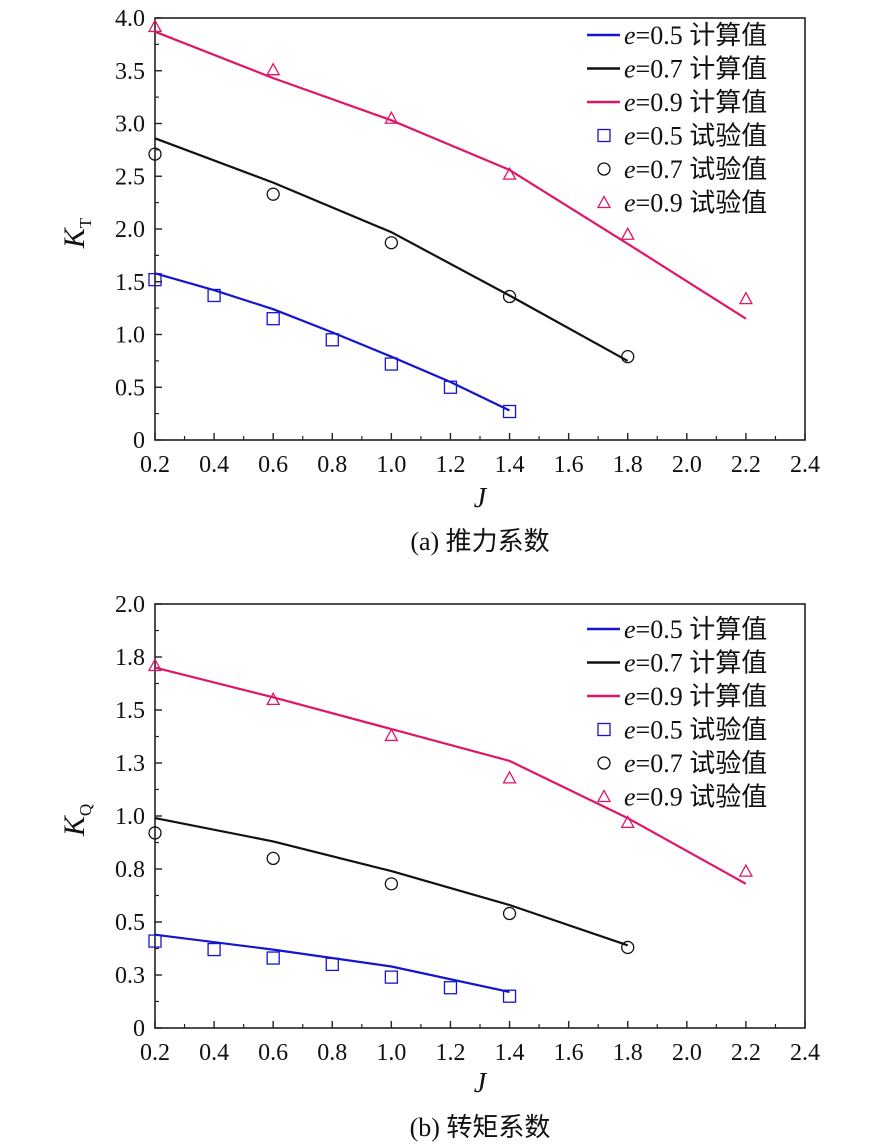  Describe the element at coordinates (510, 1053) in the screenshot. I see `x-tick-label: 1.4` at that location.